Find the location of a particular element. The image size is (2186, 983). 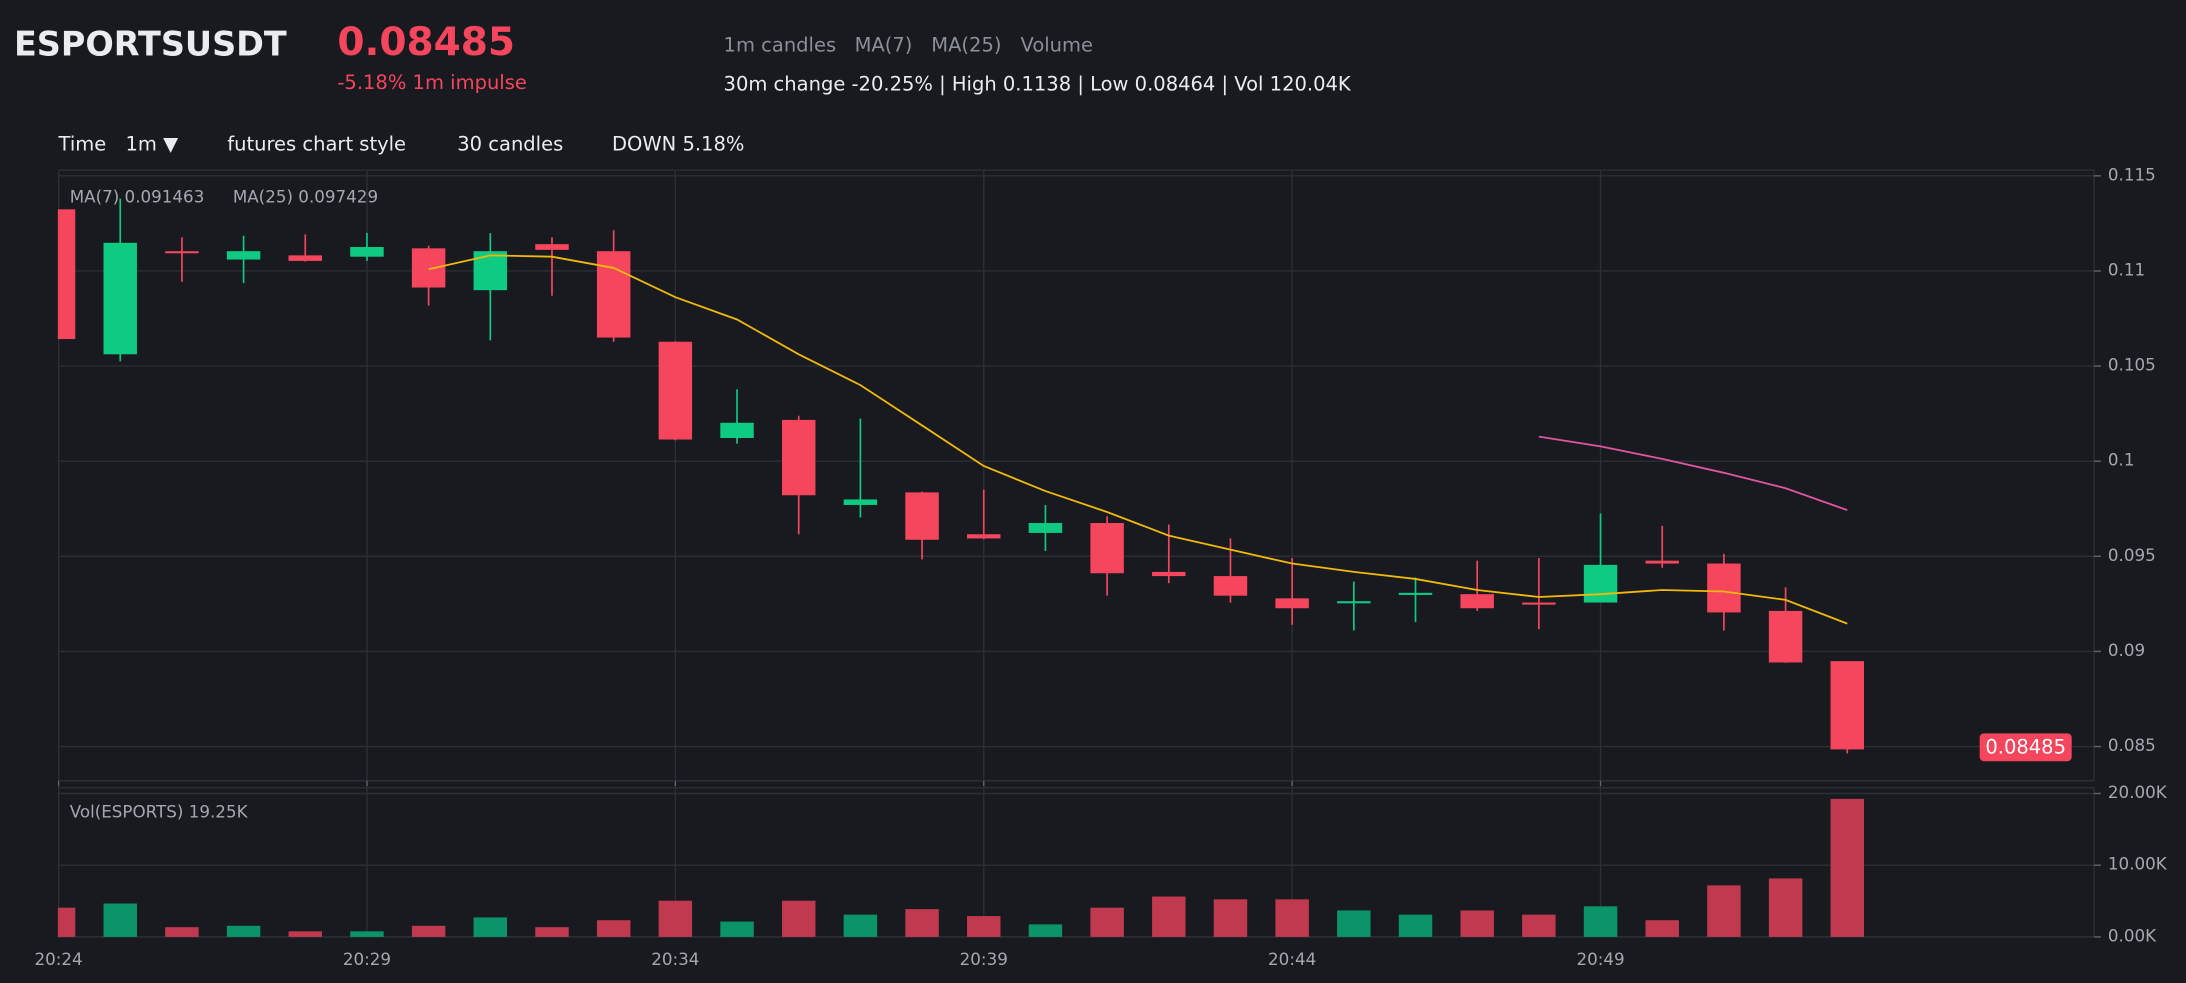

y-tick-label: 0.115 is located at coordinates (2132, 174).